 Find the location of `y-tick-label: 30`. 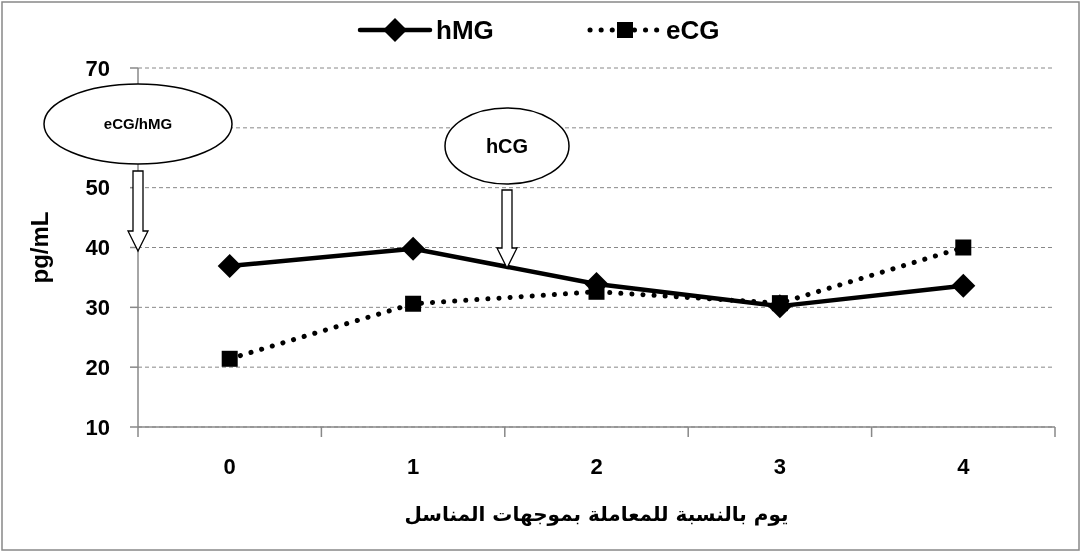

y-tick-label: 30 is located at coordinates (97, 308).